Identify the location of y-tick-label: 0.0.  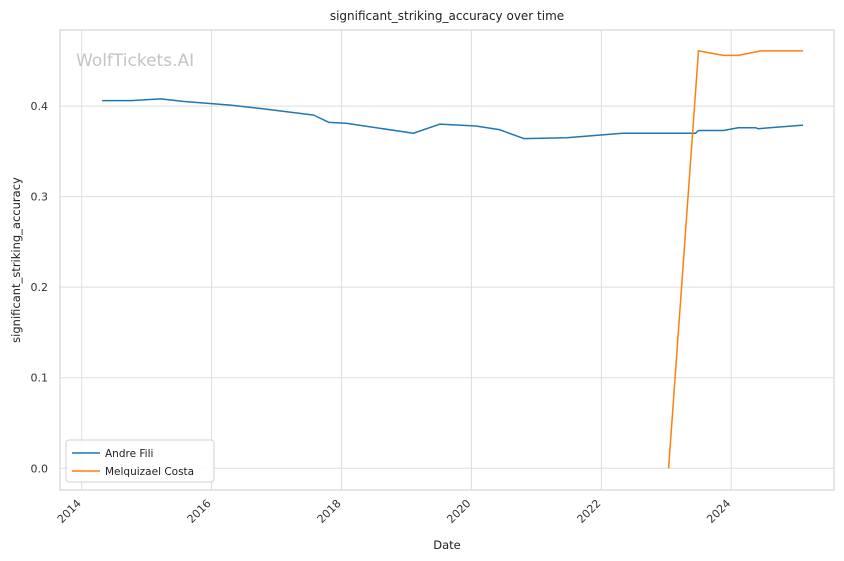
(40, 468).